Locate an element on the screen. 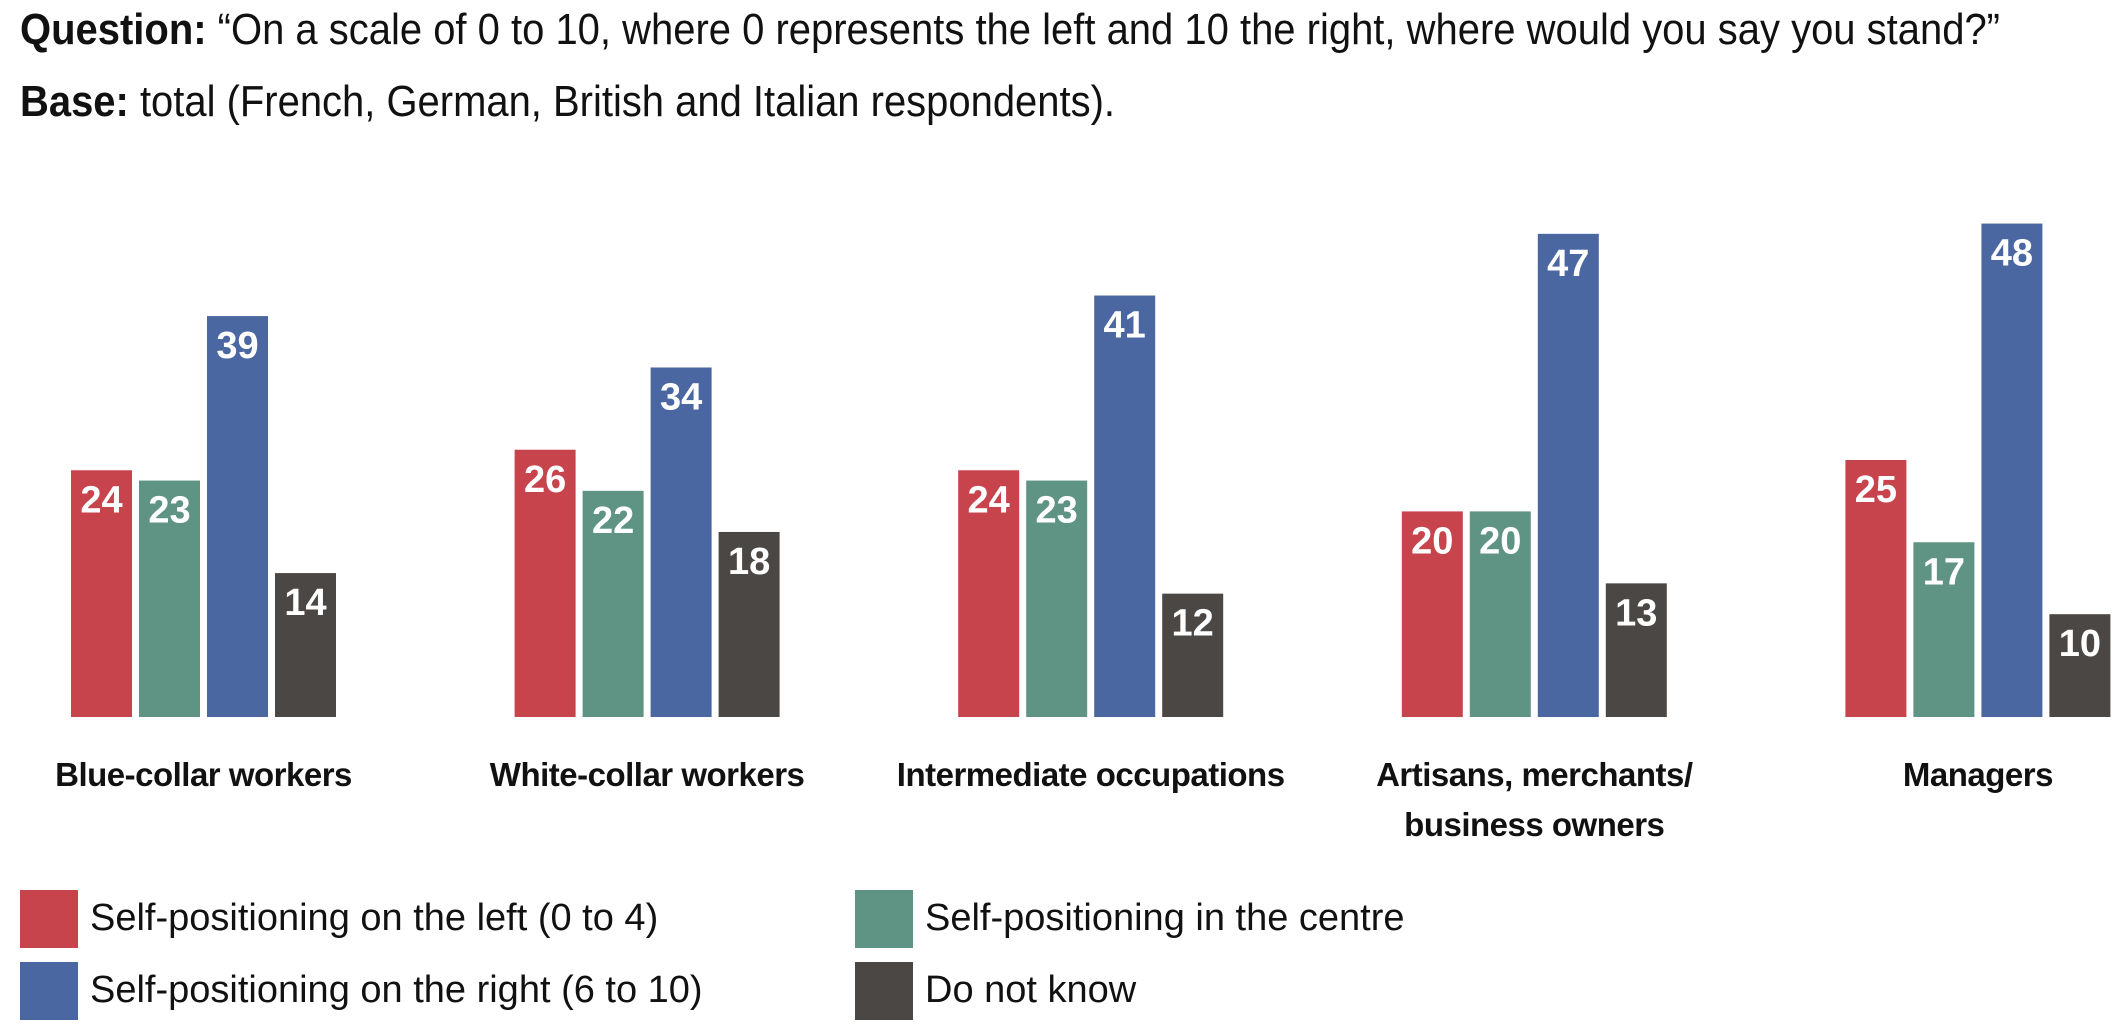 This screenshot has width=2126, height=1030. value-label: 34 is located at coordinates (681, 398).